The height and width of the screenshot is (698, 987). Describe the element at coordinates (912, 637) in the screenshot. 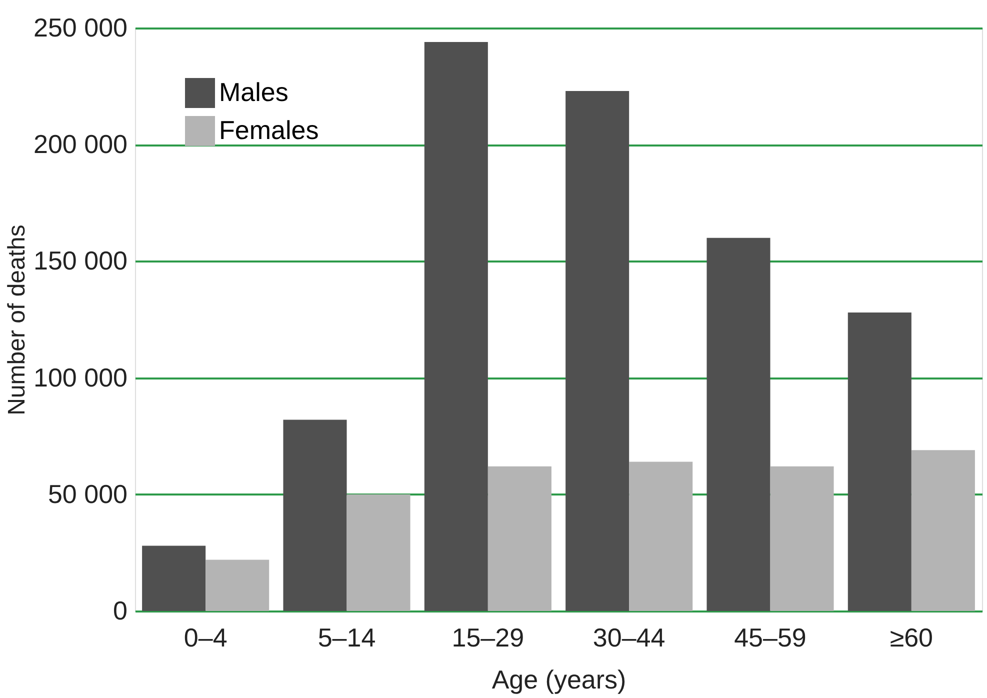

I see `x-tick-label: ≥60` at that location.